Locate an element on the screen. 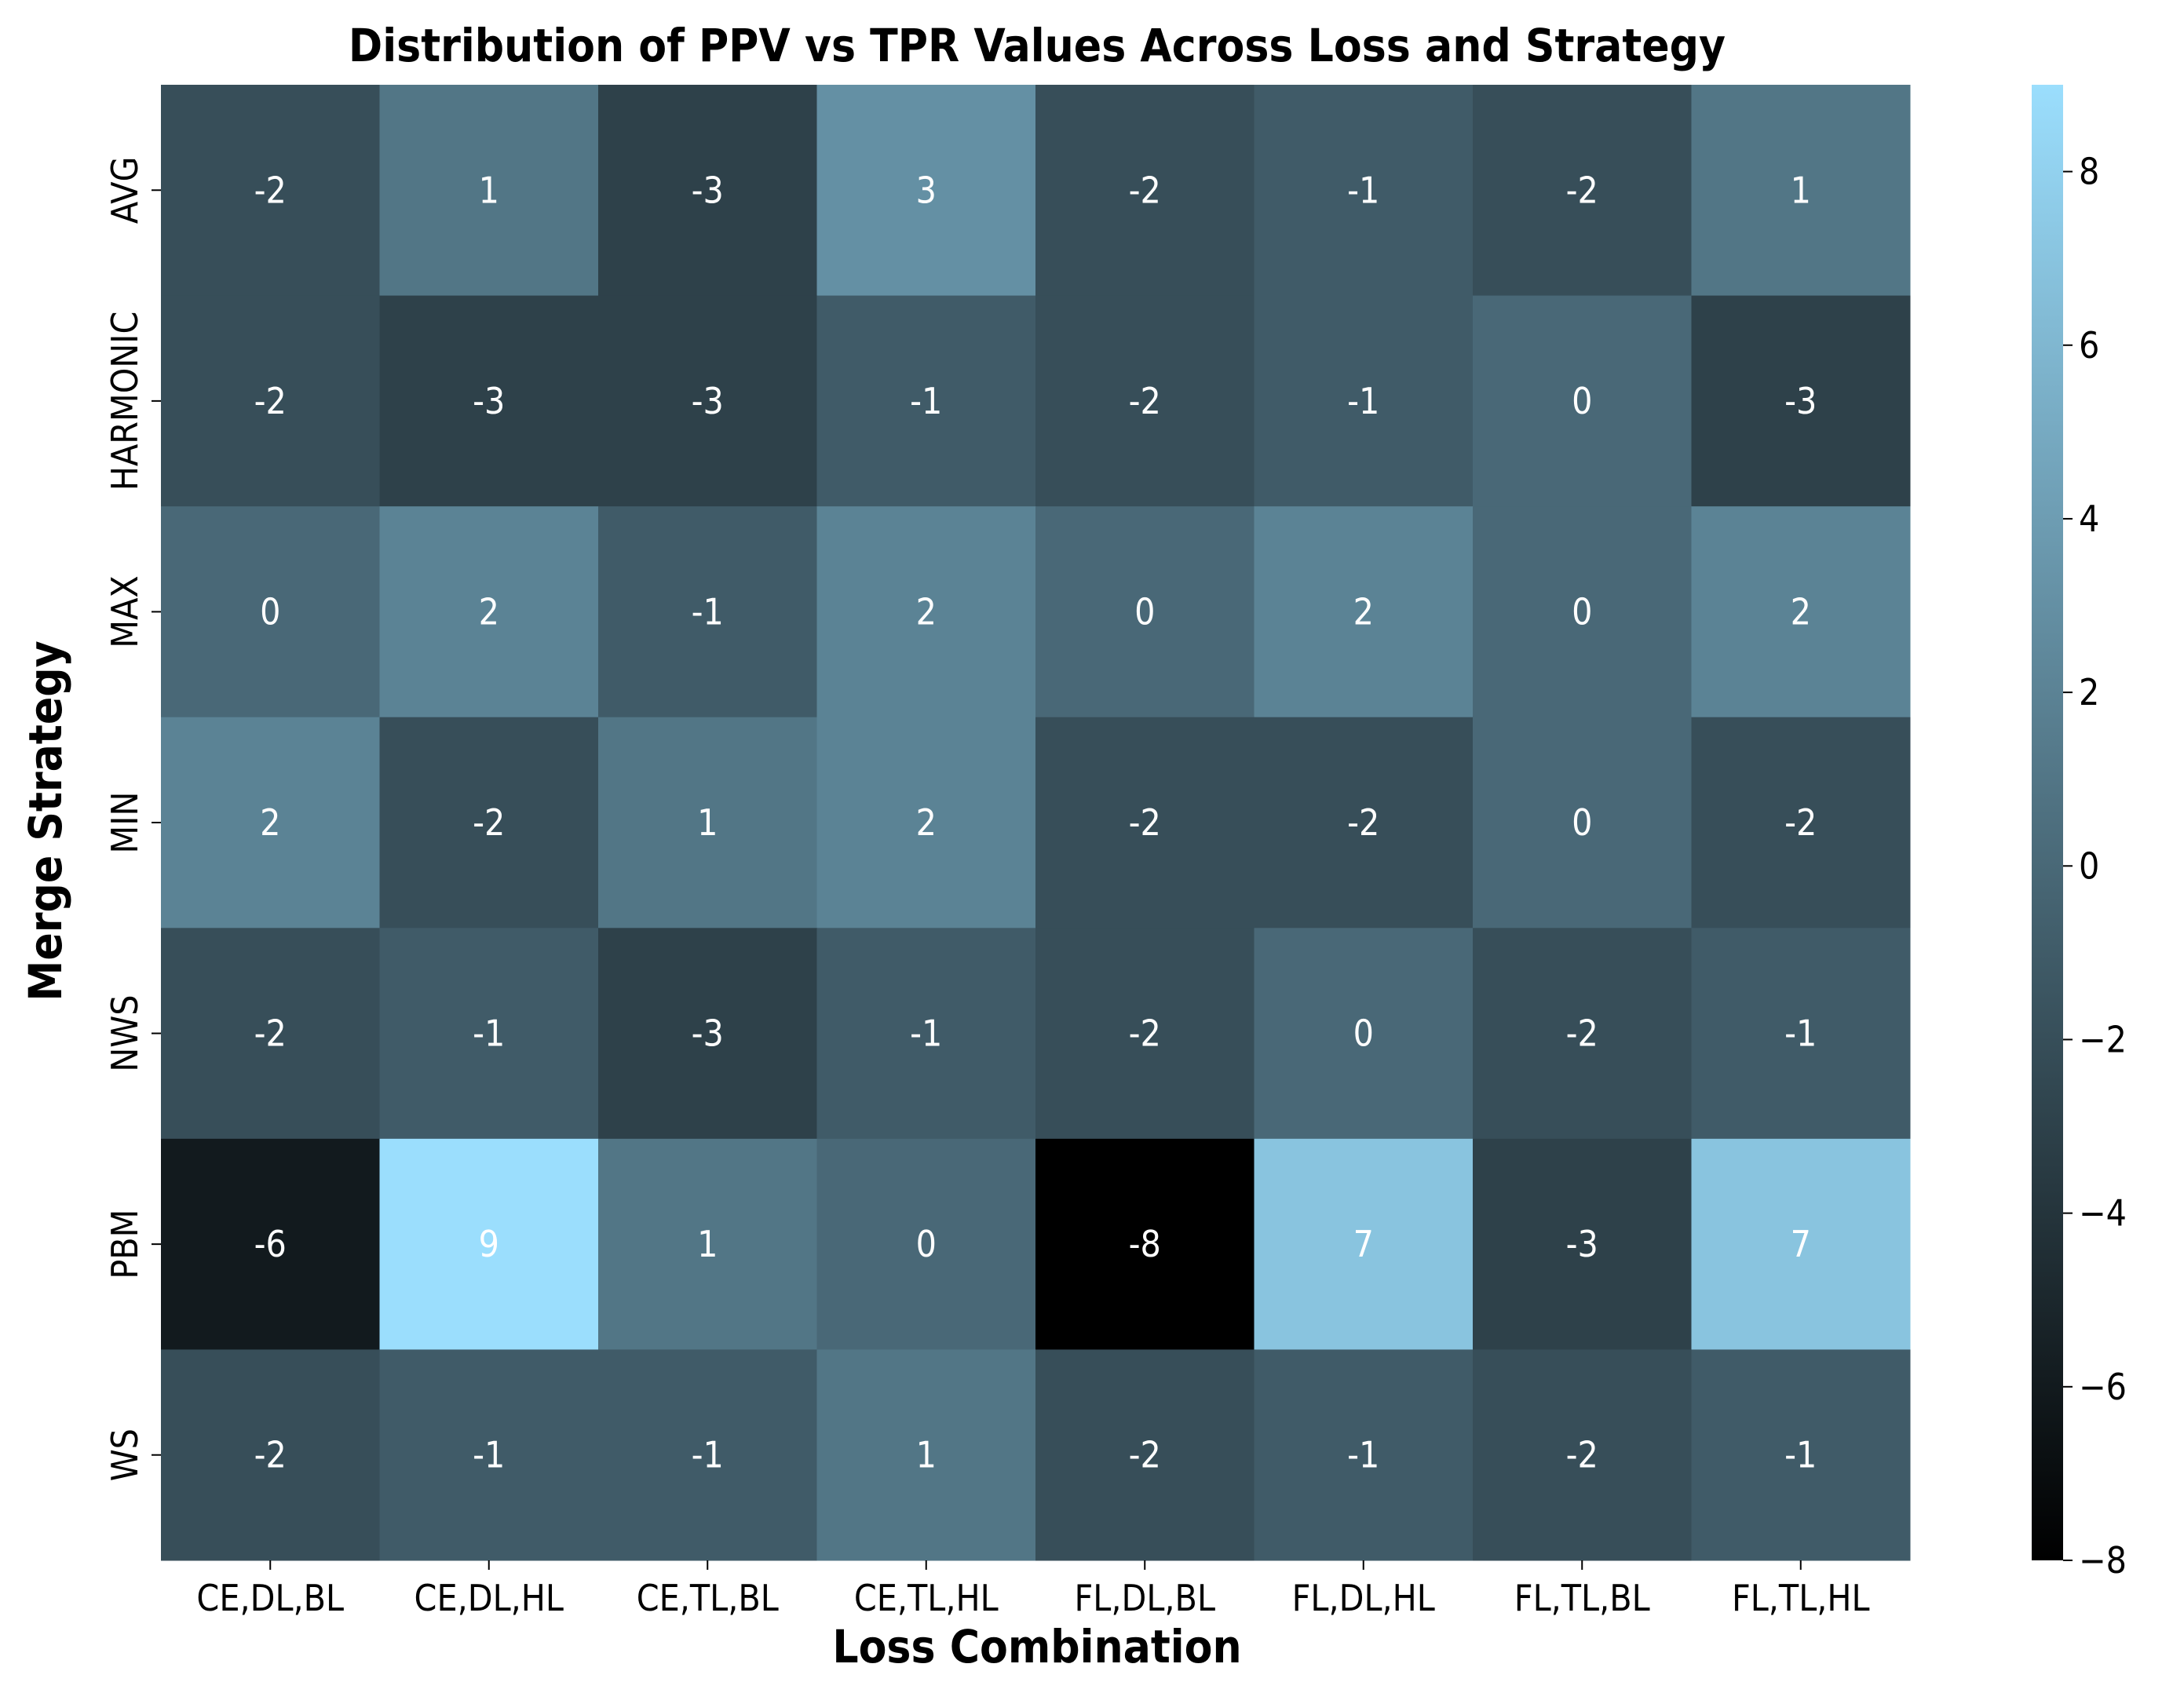 Image resolution: width=2184 pixels, height=1693 pixels. y-tick-label: WS is located at coordinates (125, 1454).